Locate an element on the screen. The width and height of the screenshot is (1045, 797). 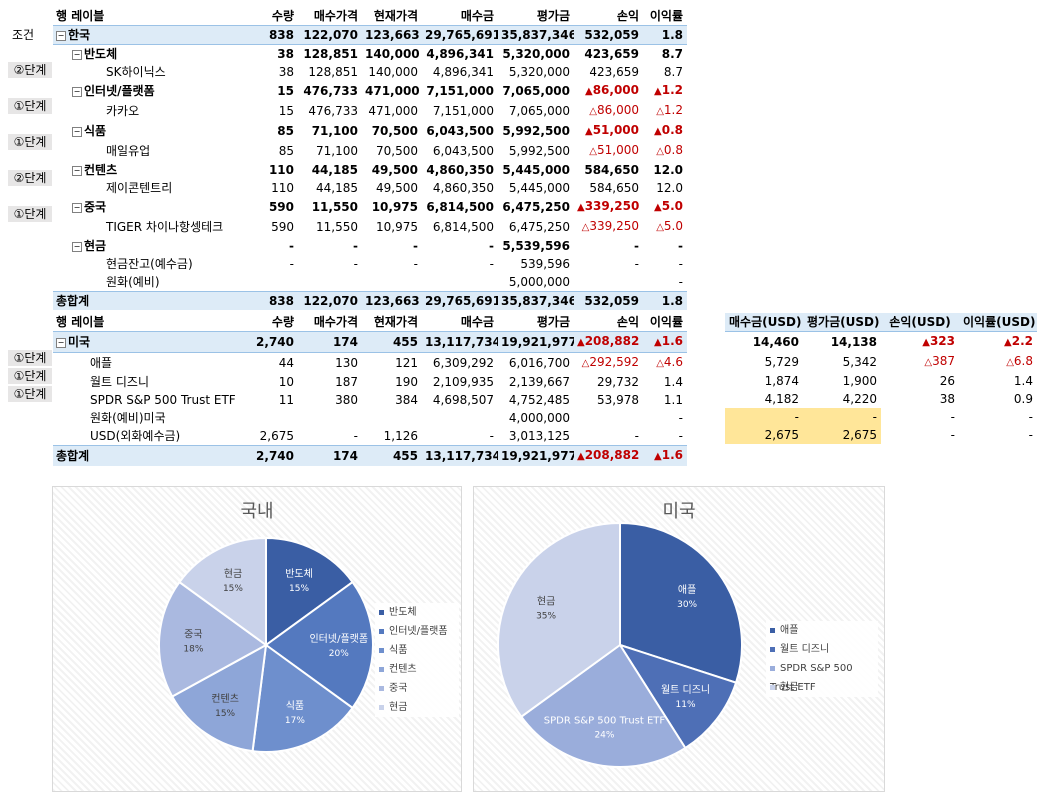
row-label: 현금잔고(예수금) is located at coordinates (149, 264).